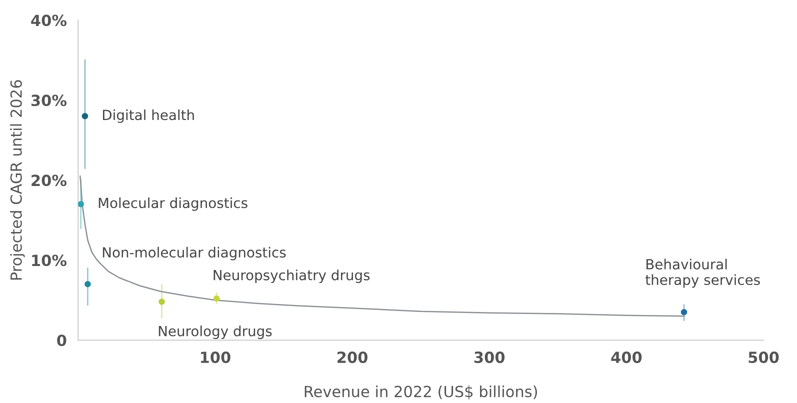 The image size is (797, 403). Describe the element at coordinates (703, 273) in the screenshot. I see `annotation: Behavioural therapy services` at that location.